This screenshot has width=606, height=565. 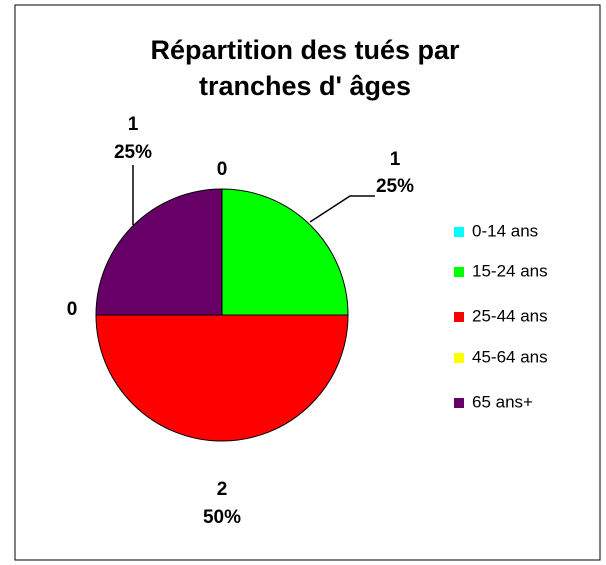 What do you see at coordinates (305, 86) in the screenshot?
I see `chart-title: tranches d' âges` at bounding box center [305, 86].